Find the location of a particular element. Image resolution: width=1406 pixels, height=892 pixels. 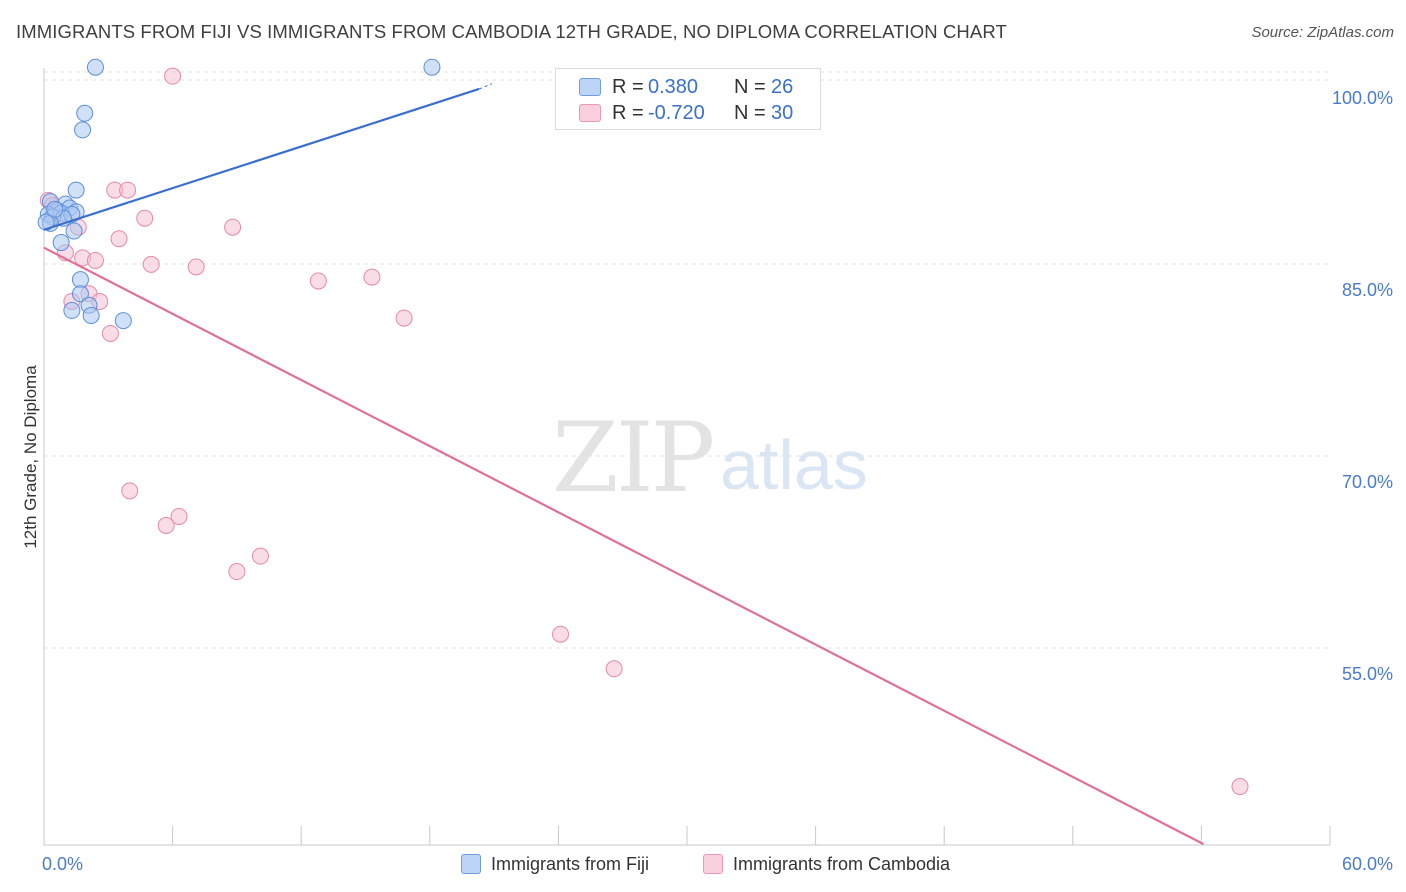

bottom-legend-swatch-fiji is located at coordinates (471, 864).